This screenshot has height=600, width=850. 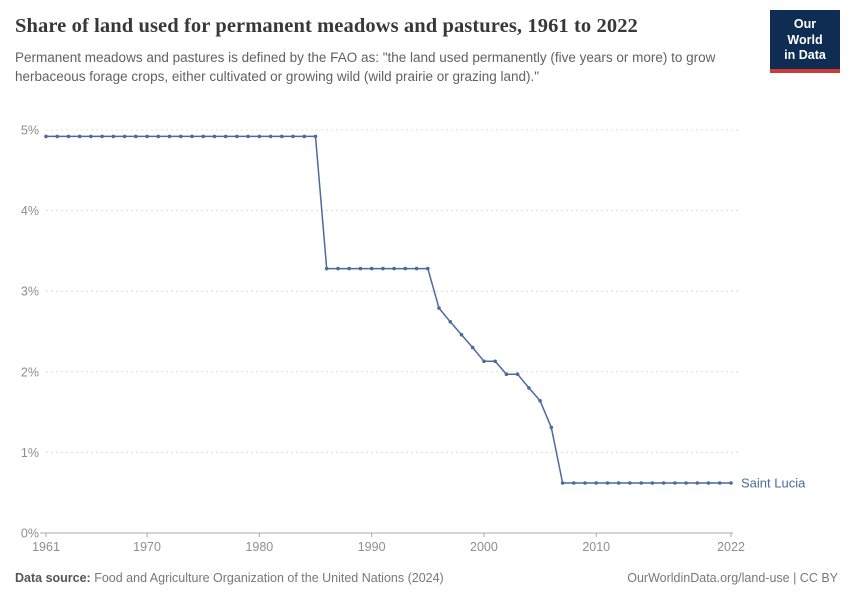 What do you see at coordinates (259, 547) in the screenshot?
I see `x-axis-label: 1980` at bounding box center [259, 547].